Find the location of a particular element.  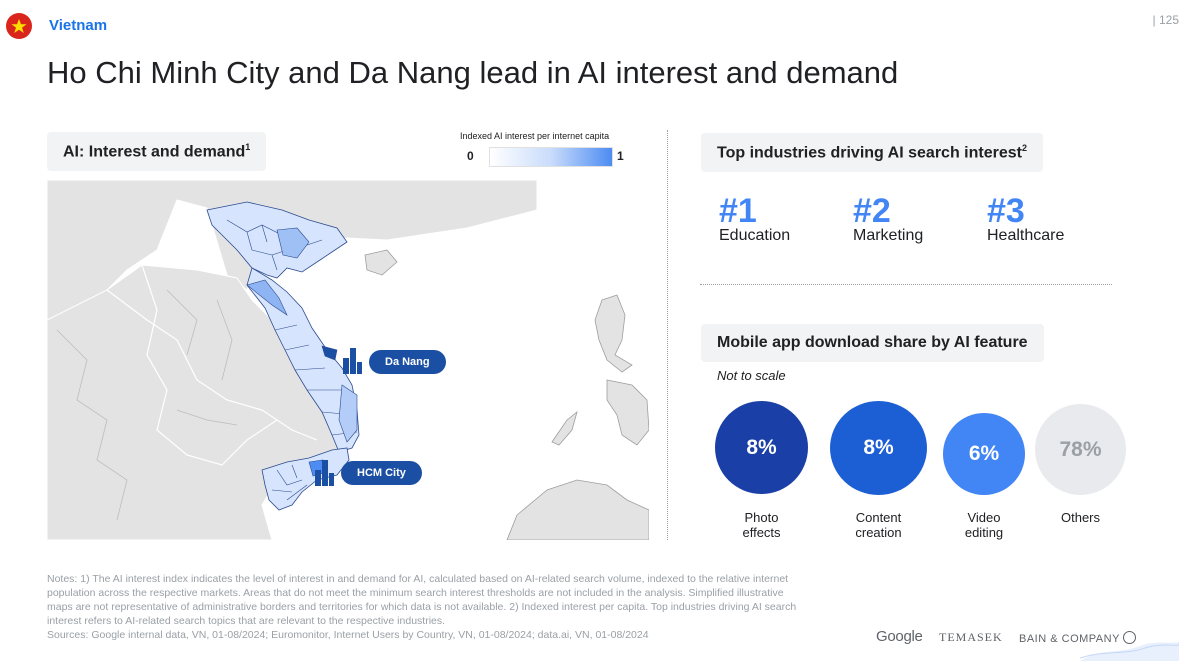

legend-min: 0 is located at coordinates (470, 156).